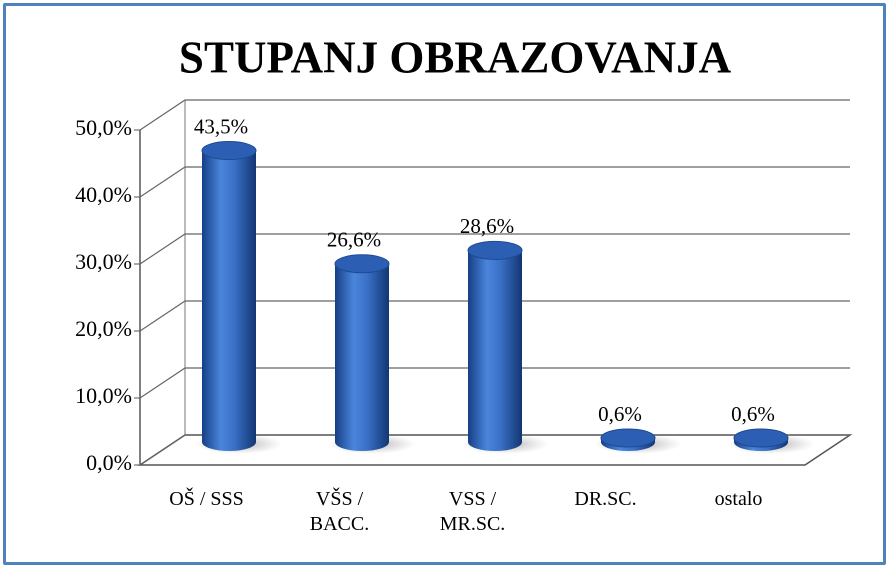 The width and height of the screenshot is (889, 566). What do you see at coordinates (103, 328) in the screenshot?
I see `y-tick-label: 20,0%` at bounding box center [103, 328].